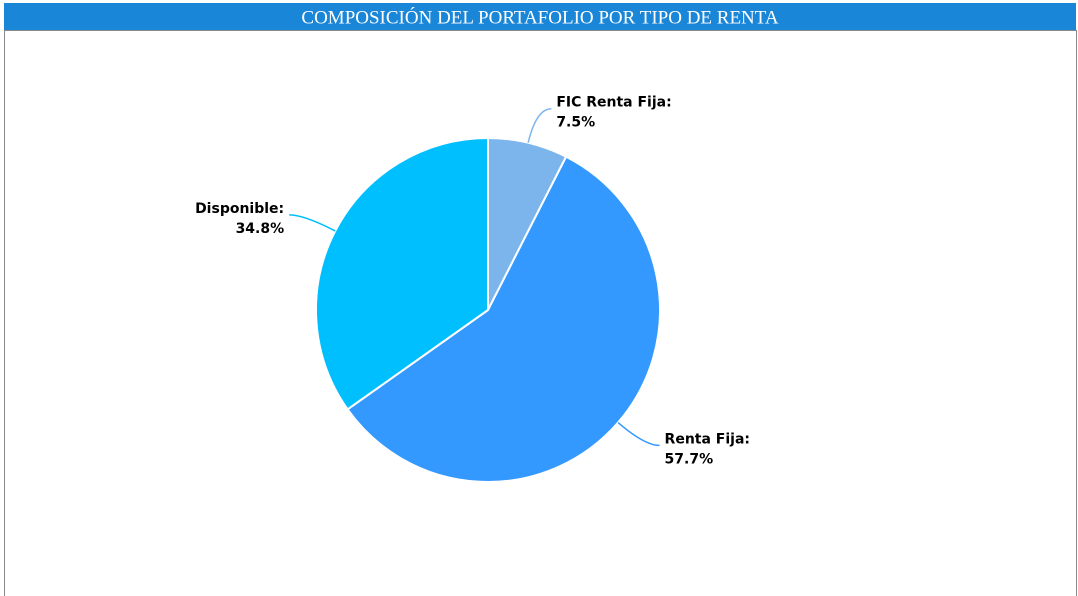  What do you see at coordinates (689, 459) in the screenshot?
I see `slice-value-label: 57.7%` at bounding box center [689, 459].